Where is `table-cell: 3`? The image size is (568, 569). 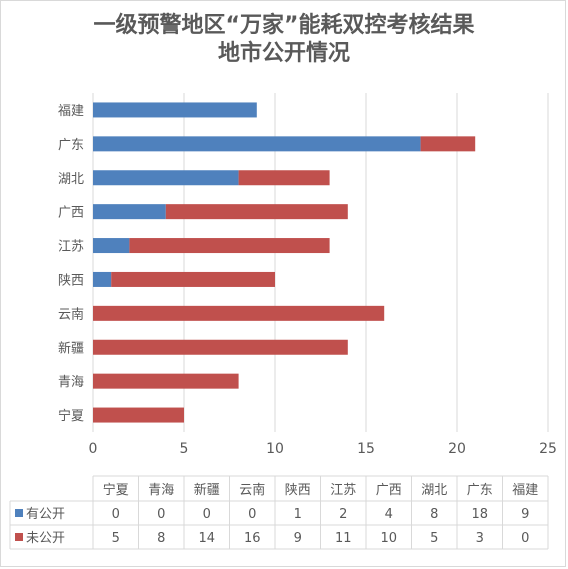 table-cell: 3 is located at coordinates (480, 538).